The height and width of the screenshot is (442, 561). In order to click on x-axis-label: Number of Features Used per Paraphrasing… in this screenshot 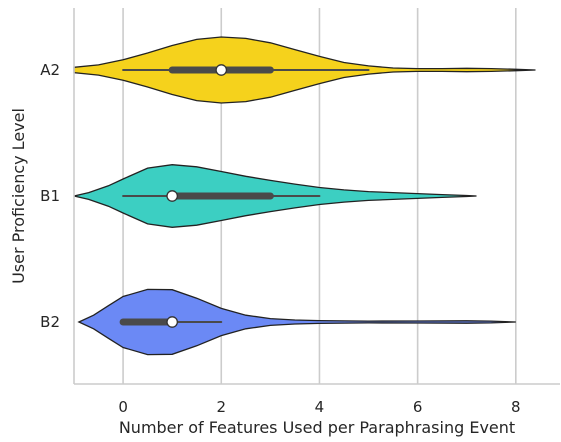, I will do `click(317, 427)`.